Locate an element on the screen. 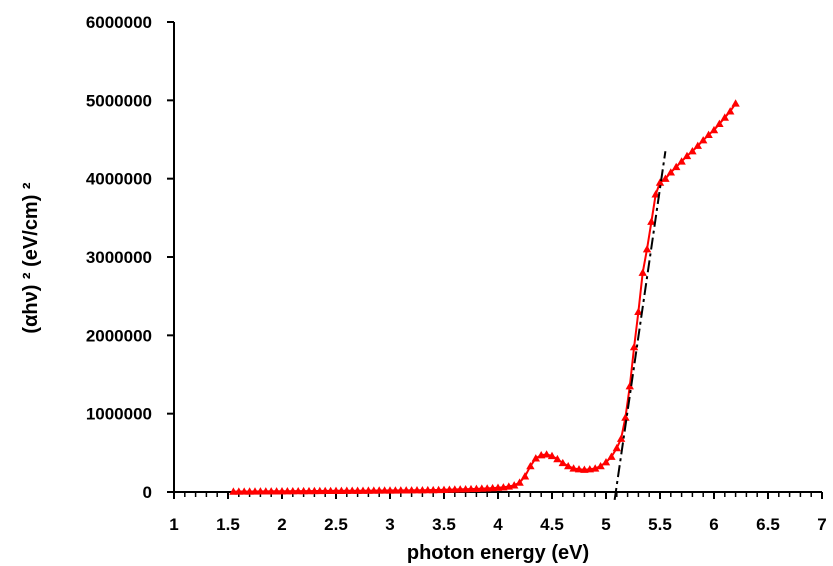 Image resolution: width=833 pixels, height=566 pixels. x-axis-title: photon energy (eV) is located at coordinates (498, 553).